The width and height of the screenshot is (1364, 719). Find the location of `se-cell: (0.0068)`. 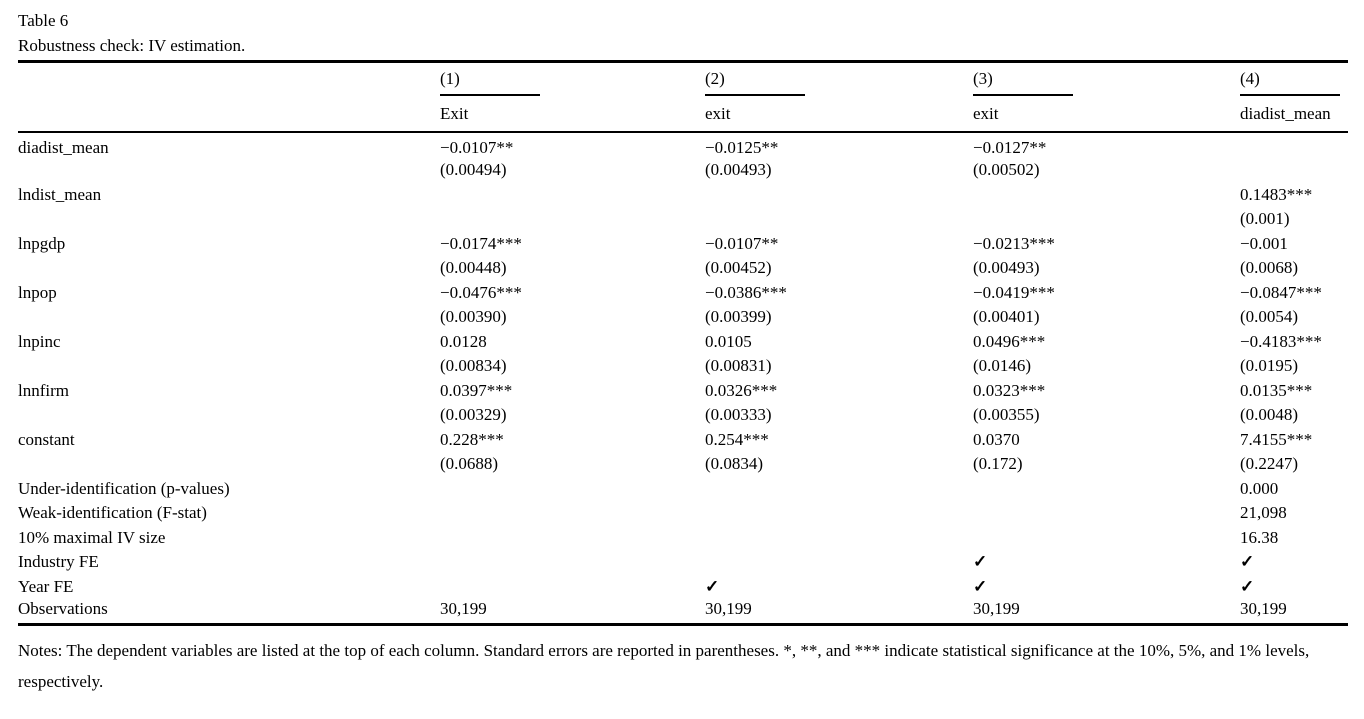

se-cell: (0.0068) is located at coordinates (1269, 268).